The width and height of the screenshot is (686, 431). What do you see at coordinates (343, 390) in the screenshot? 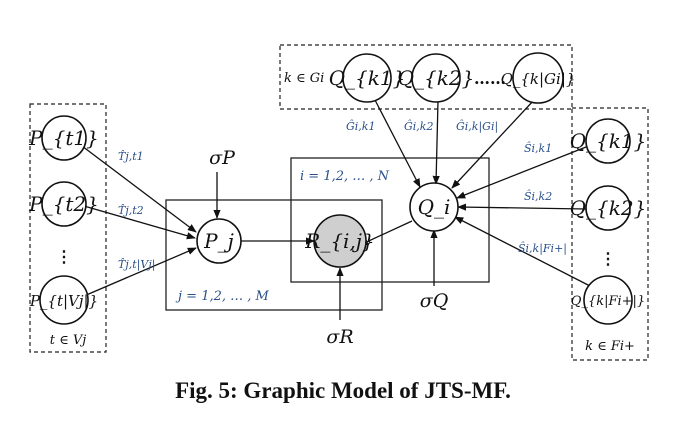
I see `figure-caption: Fig. 5: Graphic Model of JTS-MF.` at bounding box center [343, 390].